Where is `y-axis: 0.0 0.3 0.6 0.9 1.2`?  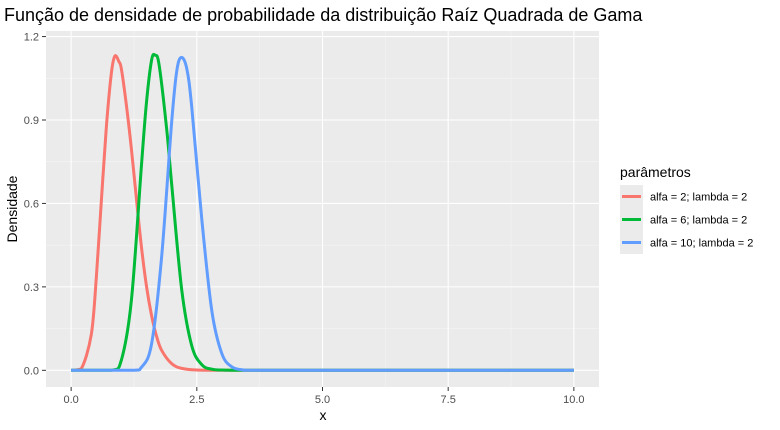
y-axis: 0.0 0.3 0.6 0.9 1.2 is located at coordinates (35, 204).